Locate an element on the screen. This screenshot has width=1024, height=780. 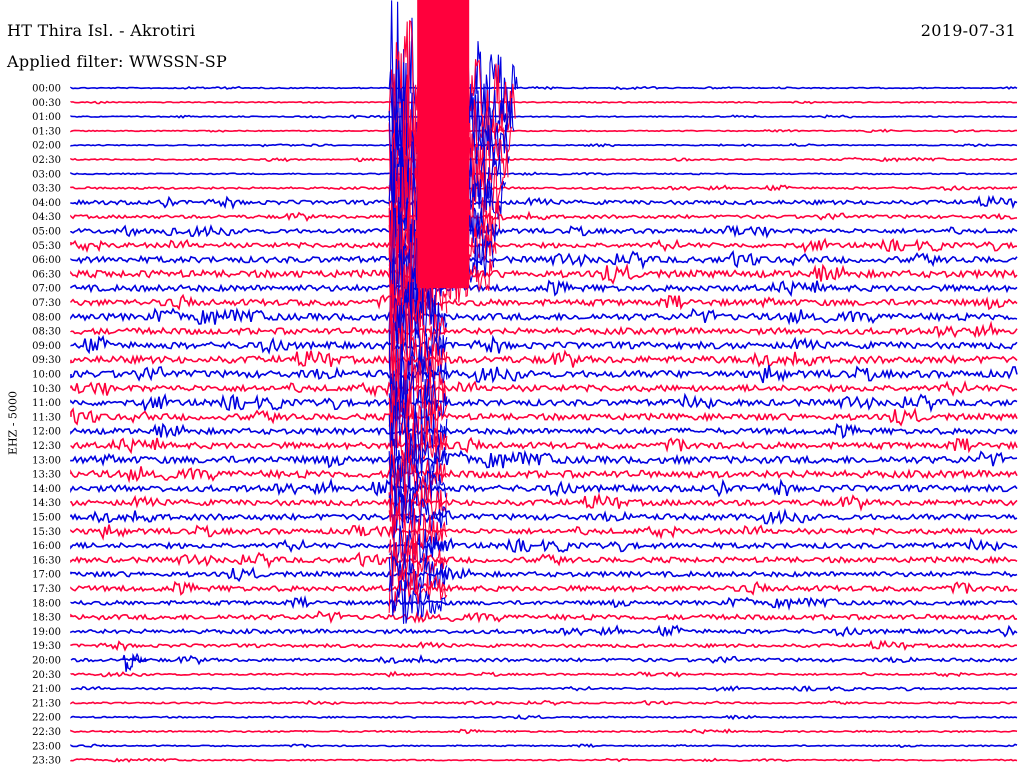
row-label: 00:00 is located at coordinates (46, 89).